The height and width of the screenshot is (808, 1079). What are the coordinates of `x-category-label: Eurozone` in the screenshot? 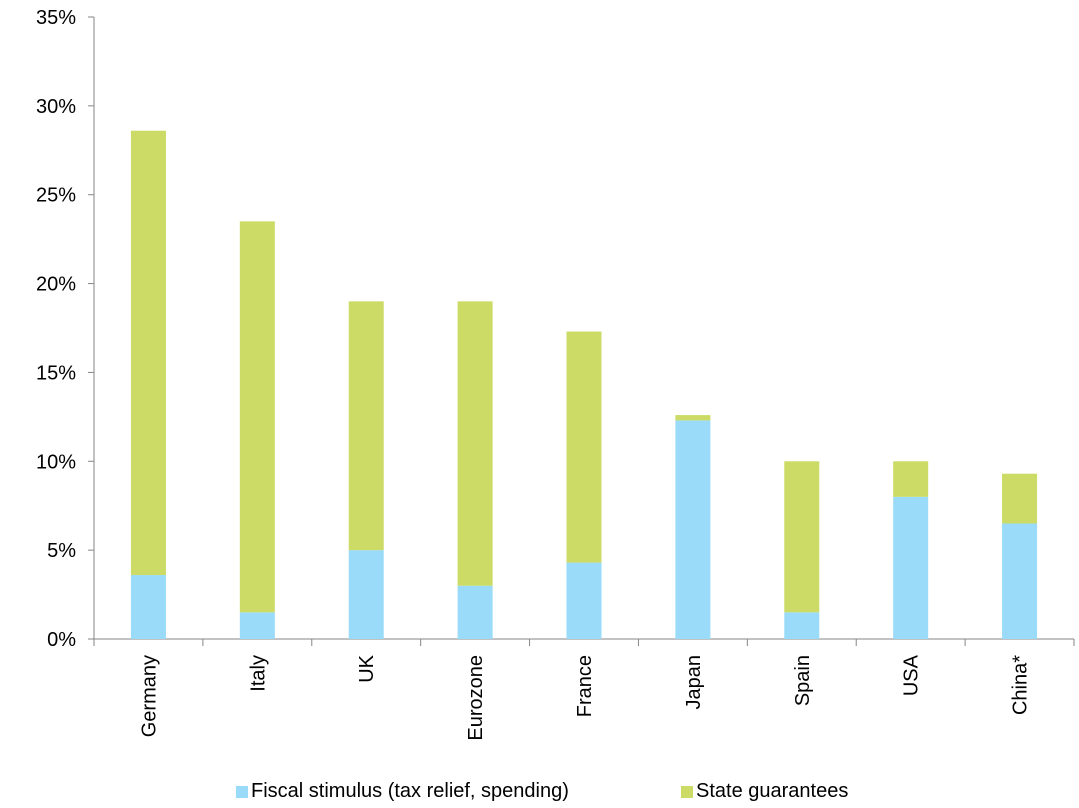 It's located at (476, 698).